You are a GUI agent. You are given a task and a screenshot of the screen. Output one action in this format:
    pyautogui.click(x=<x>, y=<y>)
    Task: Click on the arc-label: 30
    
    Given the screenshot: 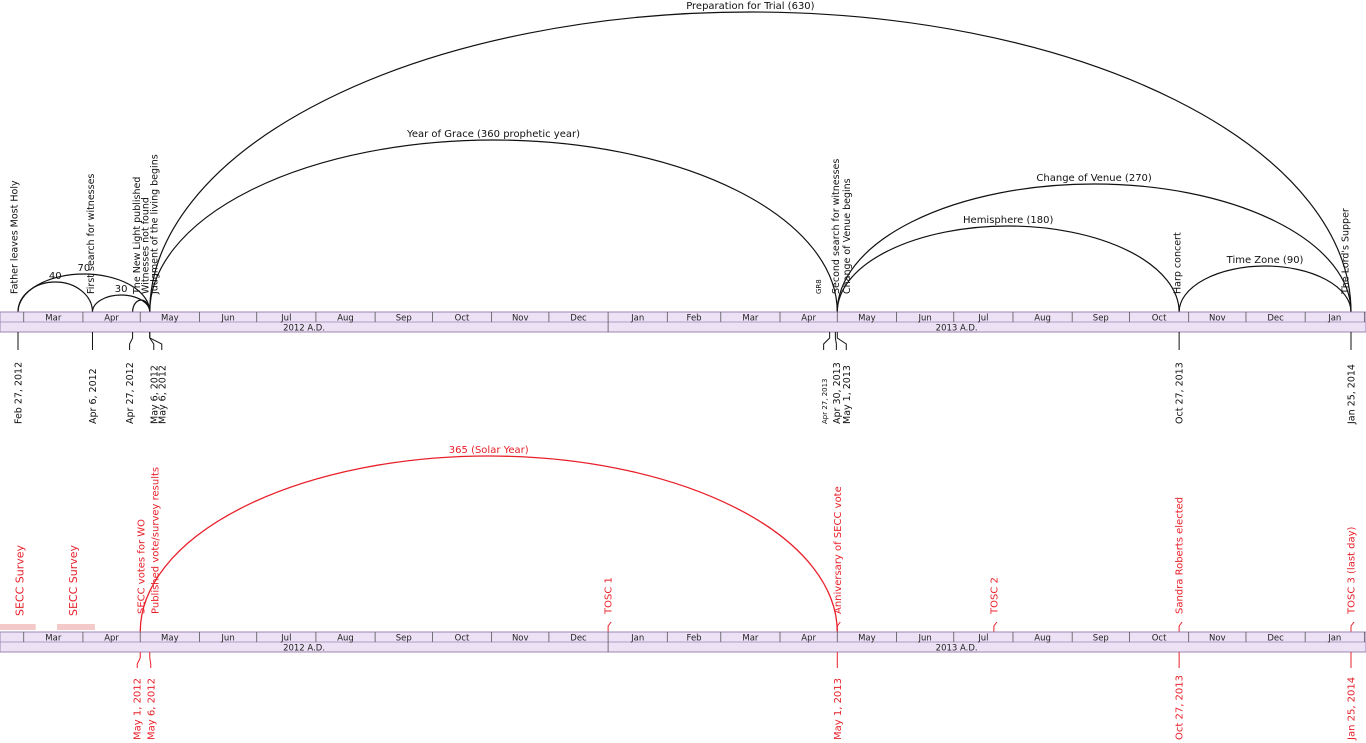 What is the action you would take?
    pyautogui.click(x=121, y=289)
    